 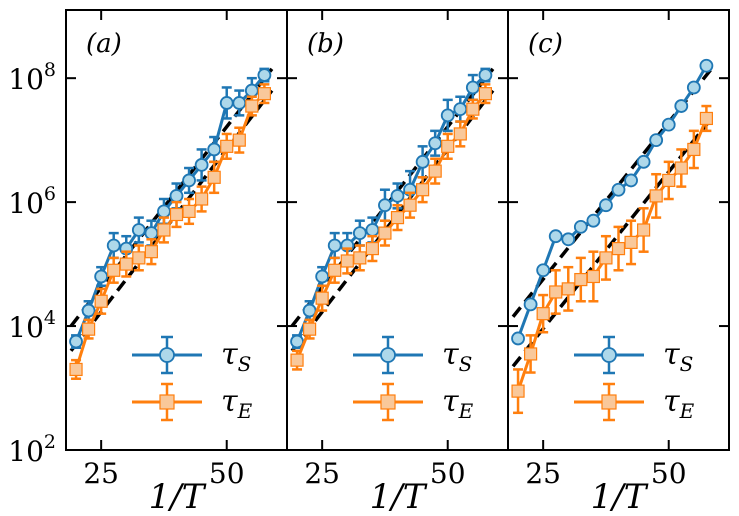 I want to click on y-tick-label: 10⁴, so click(x=32, y=325).